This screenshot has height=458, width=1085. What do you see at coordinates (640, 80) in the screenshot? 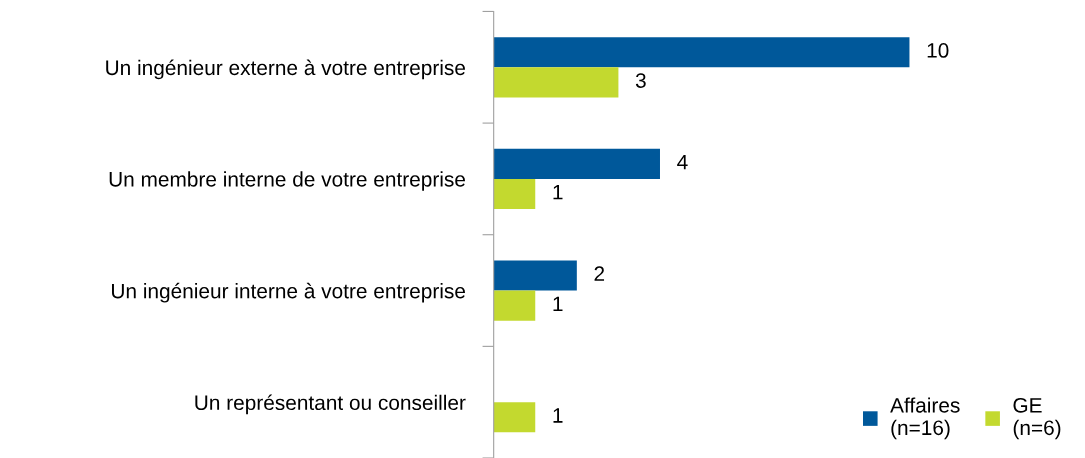
I see `data-label: 3` at bounding box center [640, 80].